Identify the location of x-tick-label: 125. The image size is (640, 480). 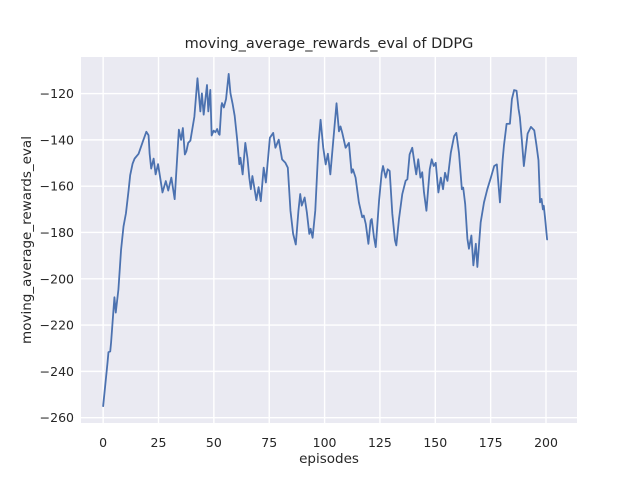
(380, 442).